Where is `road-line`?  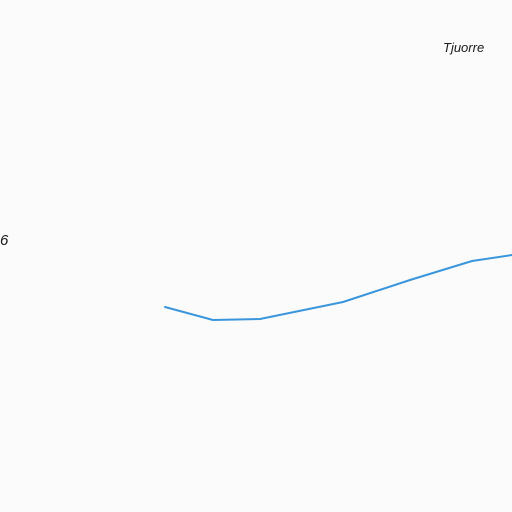 road-line is located at coordinates (338, 287).